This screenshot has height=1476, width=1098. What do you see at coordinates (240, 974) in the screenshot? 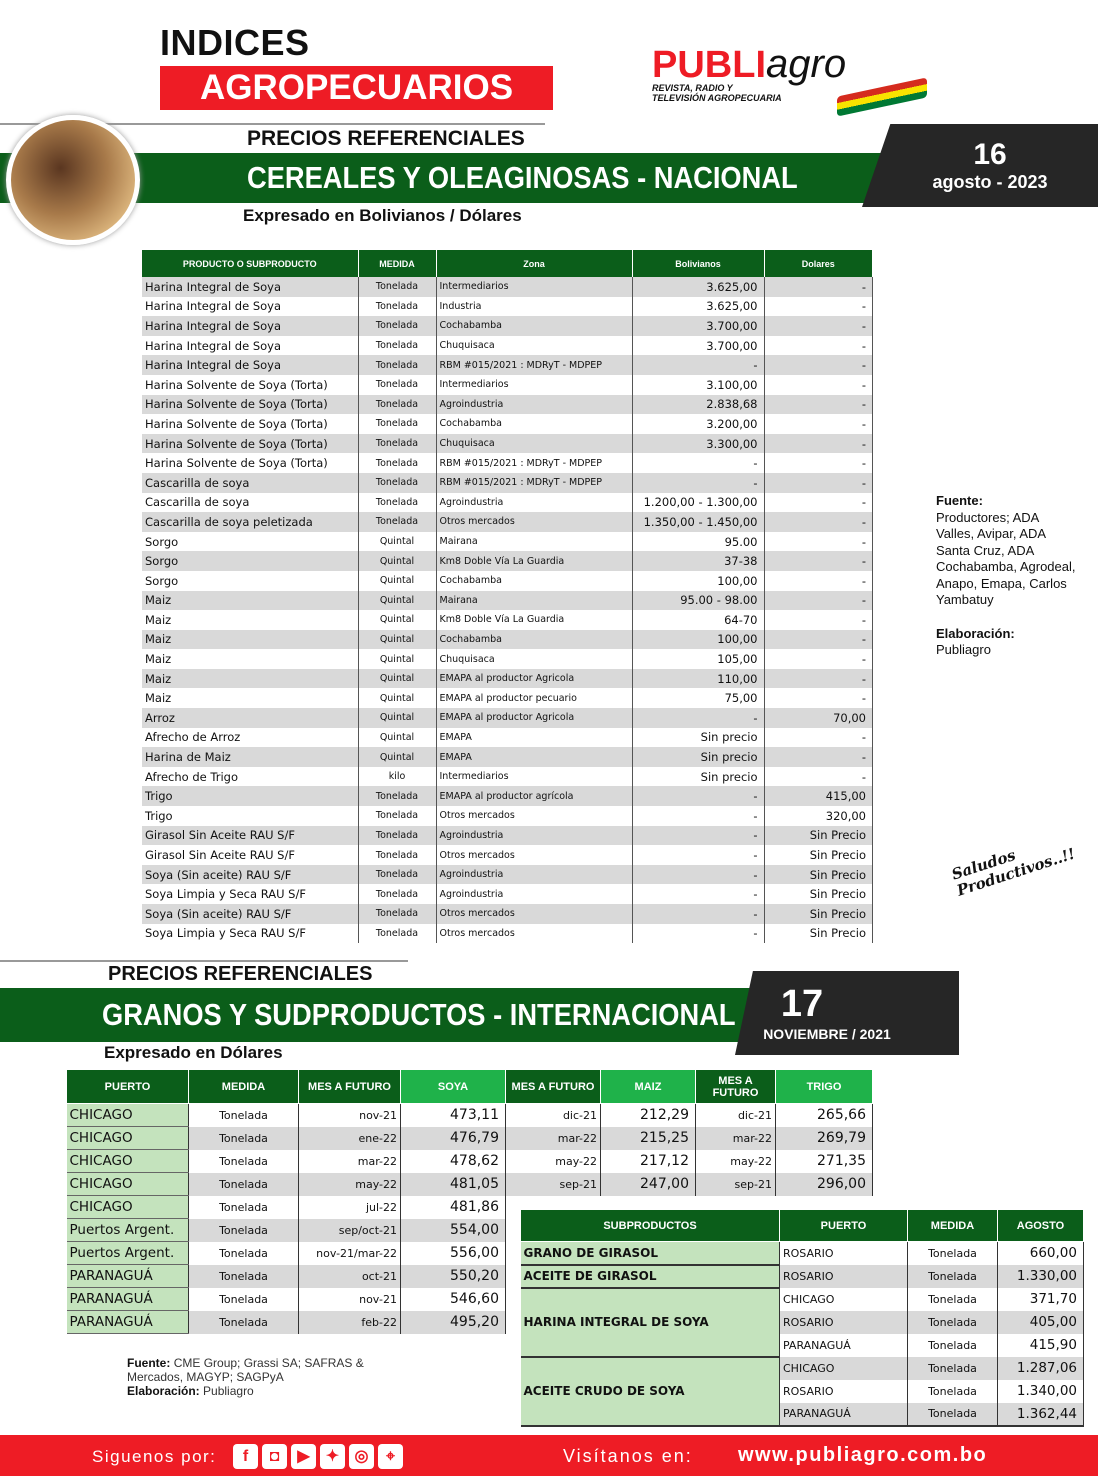
I see `section2-kicker: PRECIOS REFERENCIALES` at bounding box center [240, 974].